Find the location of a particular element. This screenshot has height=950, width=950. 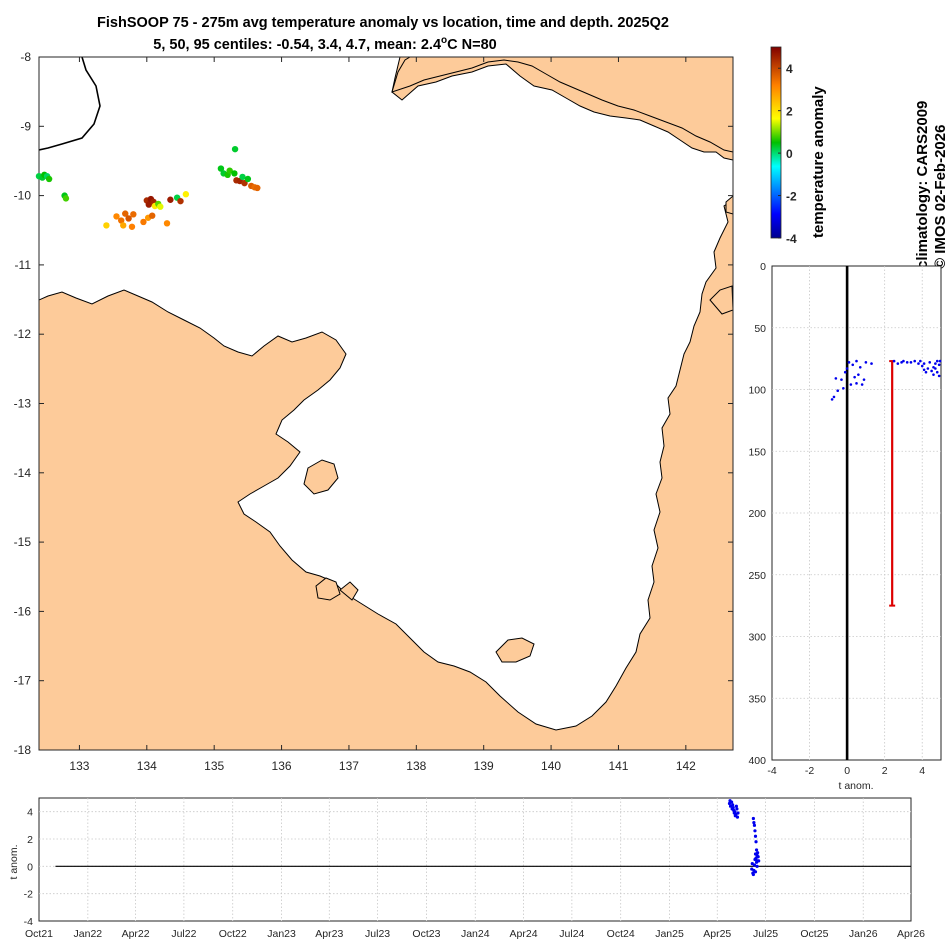

profile-x-tick-label: -4 is located at coordinates (771, 771).